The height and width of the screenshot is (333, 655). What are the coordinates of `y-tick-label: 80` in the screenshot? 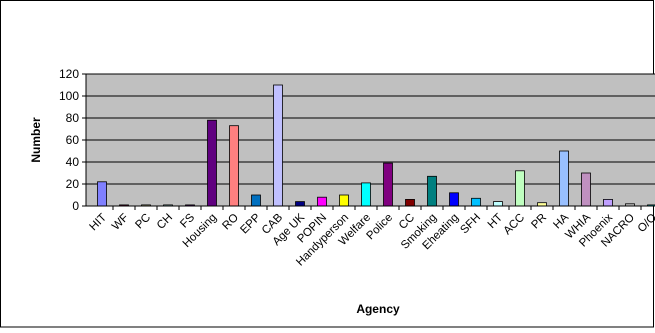 It's located at (73, 118).